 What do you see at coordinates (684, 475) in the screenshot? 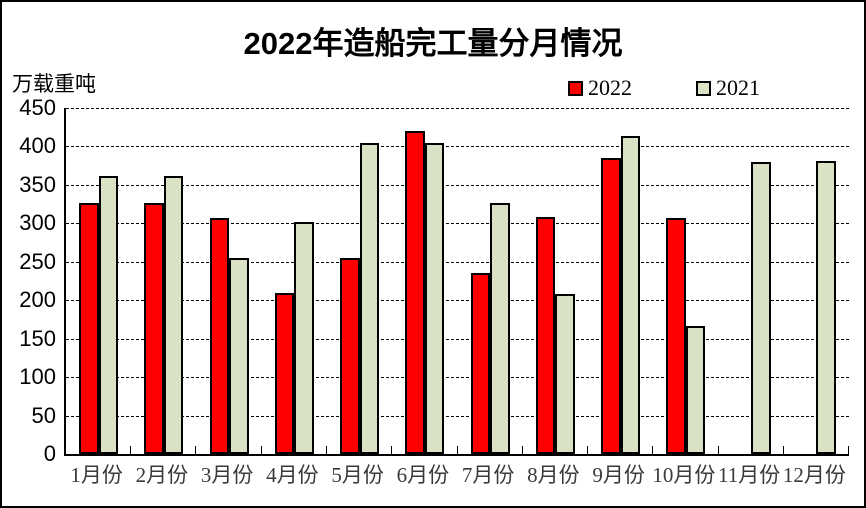
I see `x-category-label-10月份: 10月份` at bounding box center [684, 475].